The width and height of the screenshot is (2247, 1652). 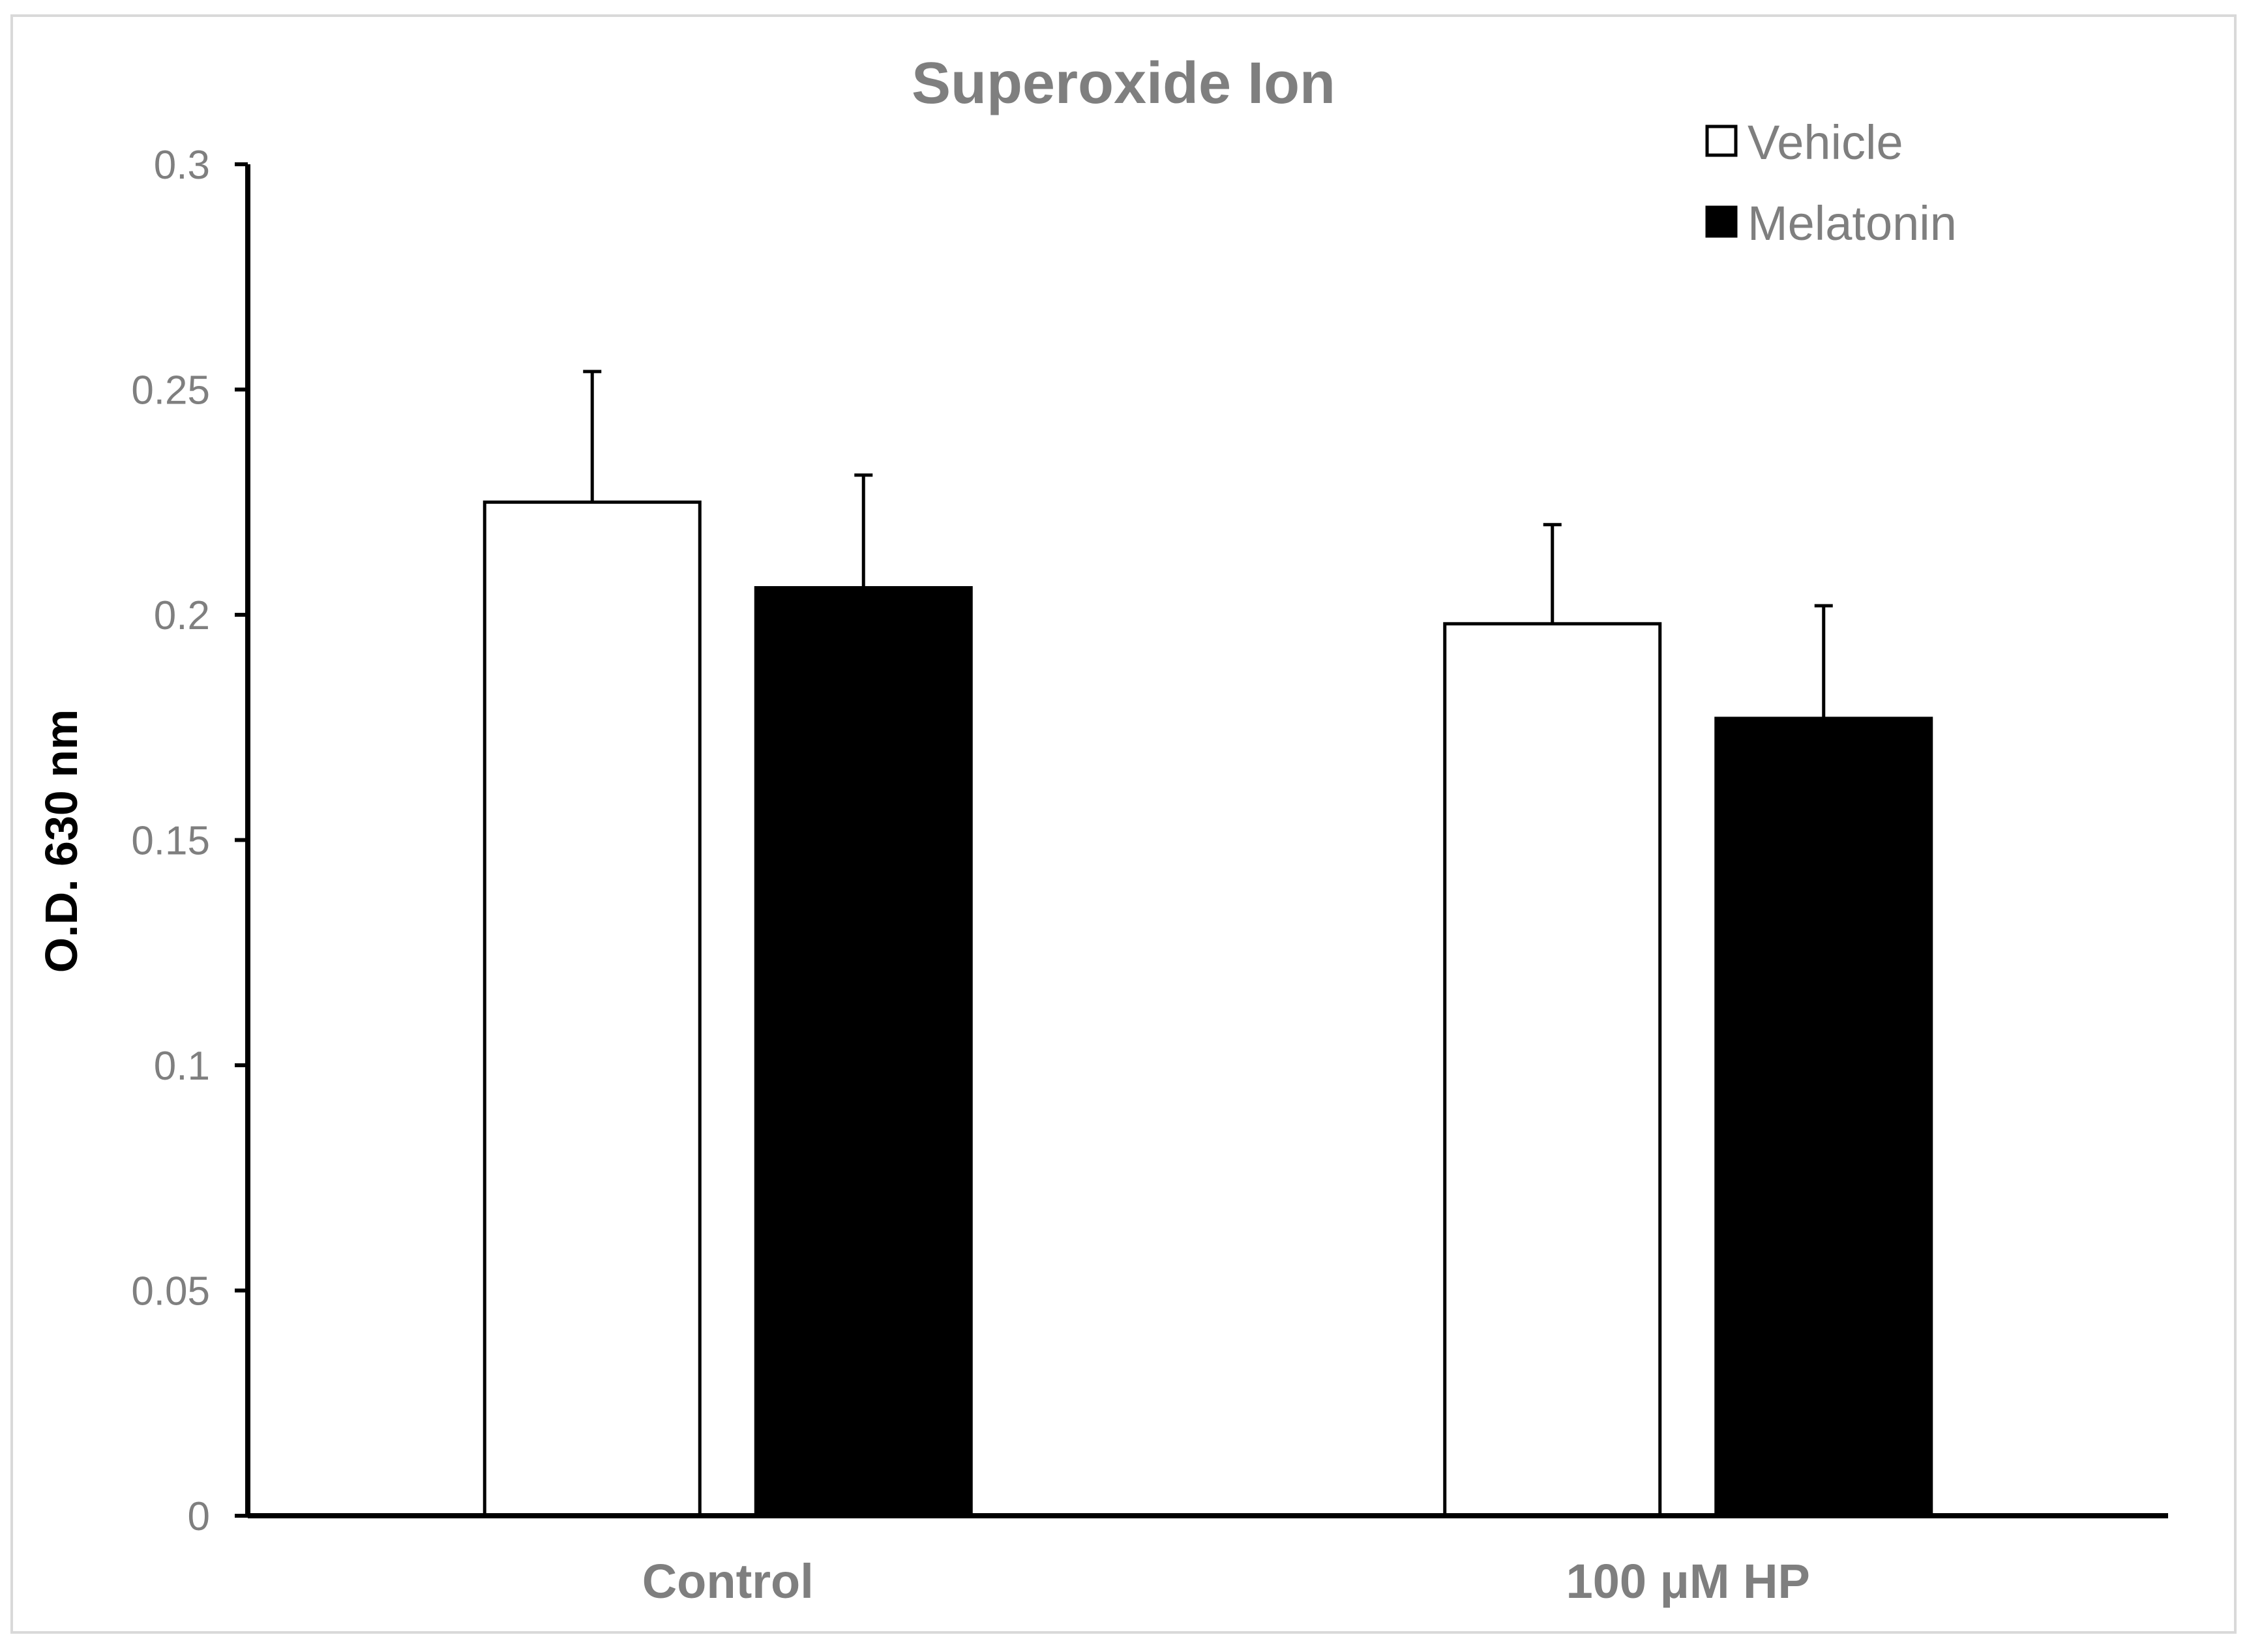 I want to click on y-tick-label: 0.15, so click(x=171, y=841).